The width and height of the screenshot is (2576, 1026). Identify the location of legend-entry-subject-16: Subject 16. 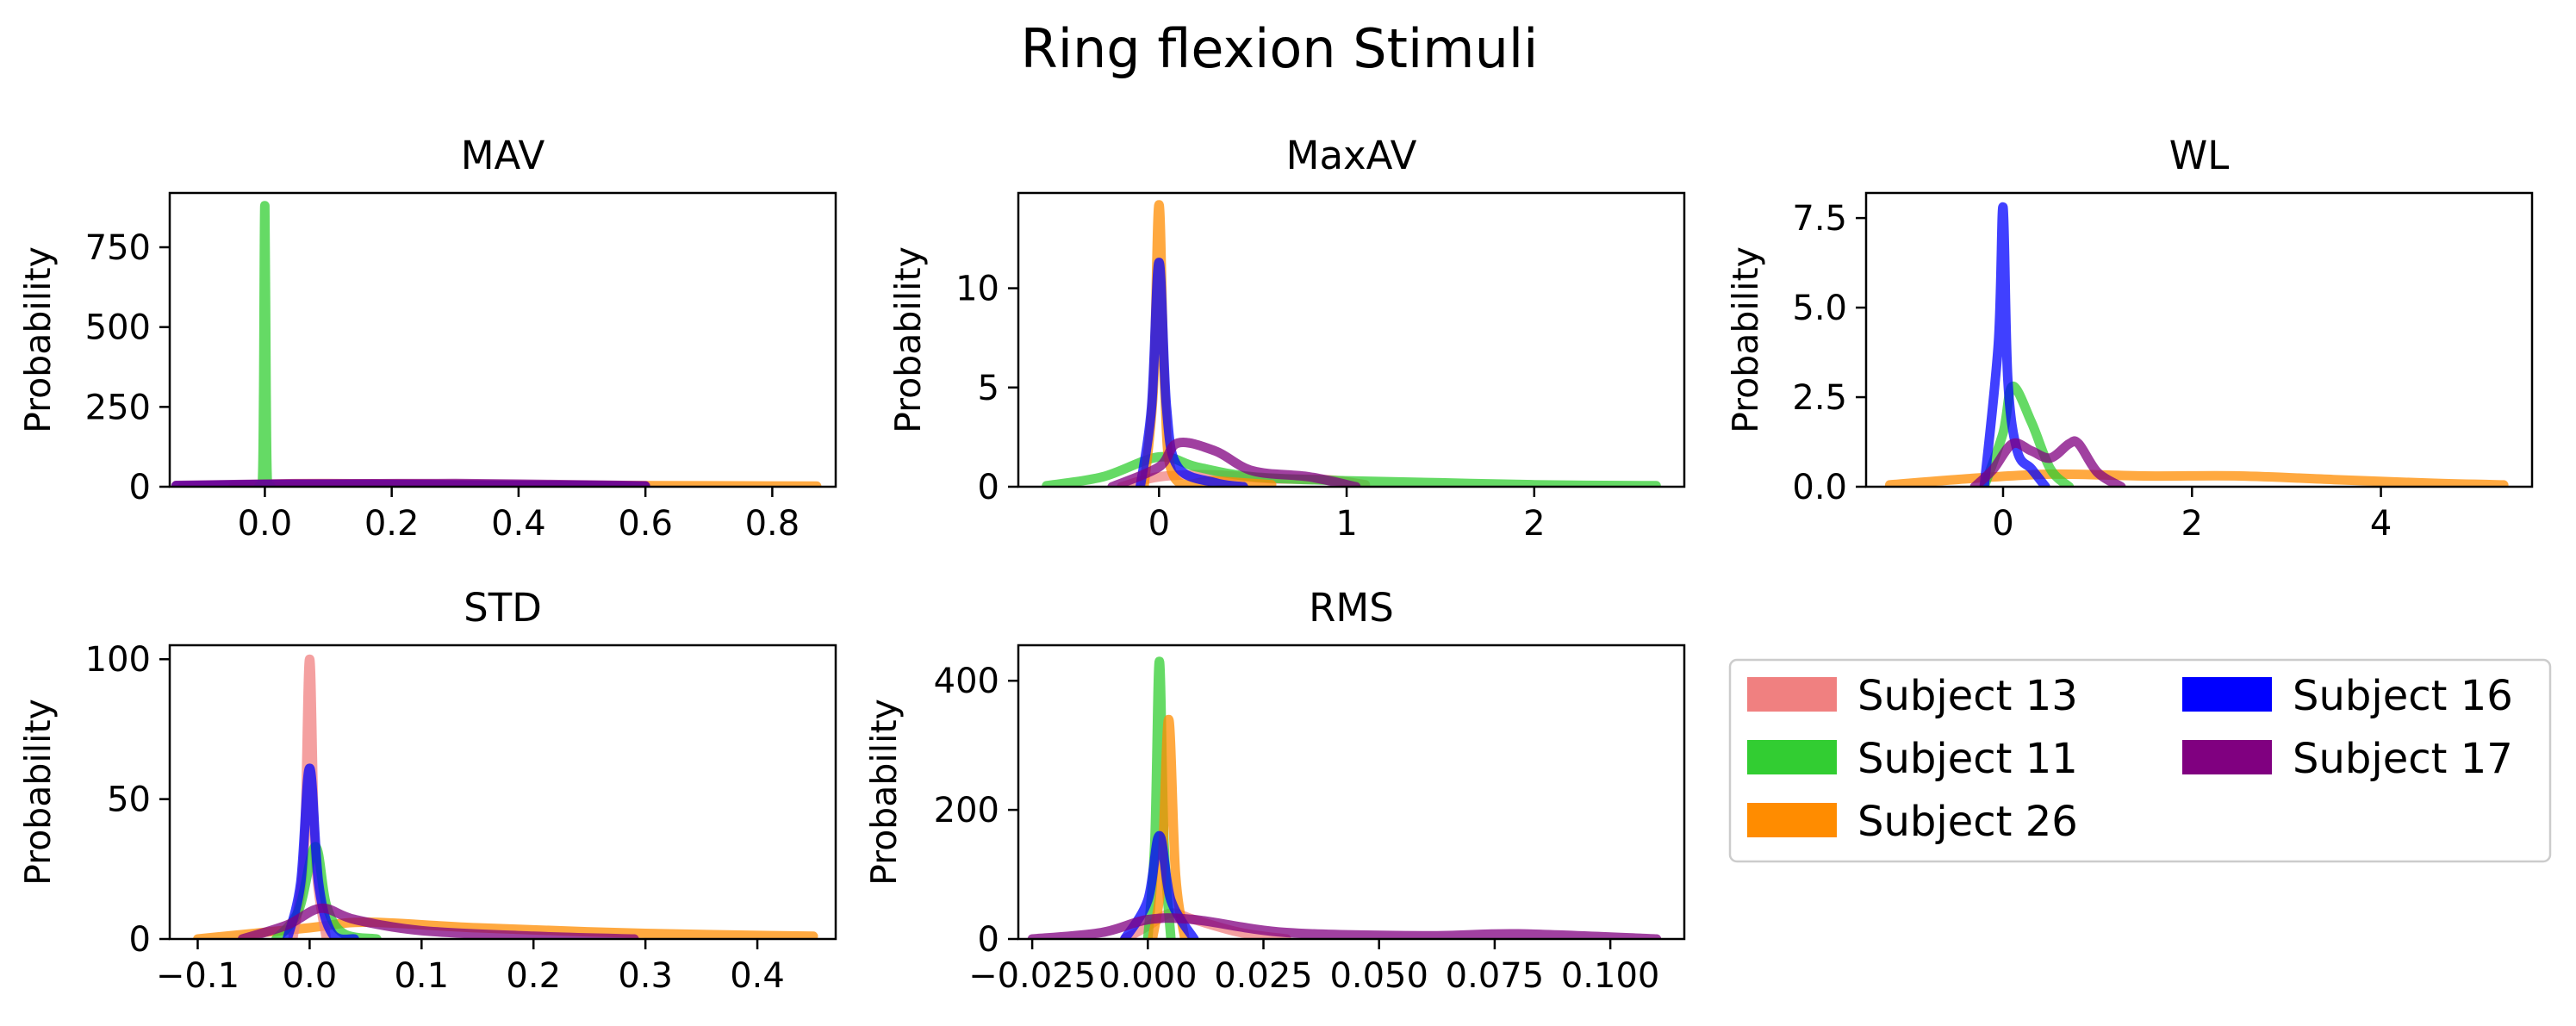
(2347, 696).